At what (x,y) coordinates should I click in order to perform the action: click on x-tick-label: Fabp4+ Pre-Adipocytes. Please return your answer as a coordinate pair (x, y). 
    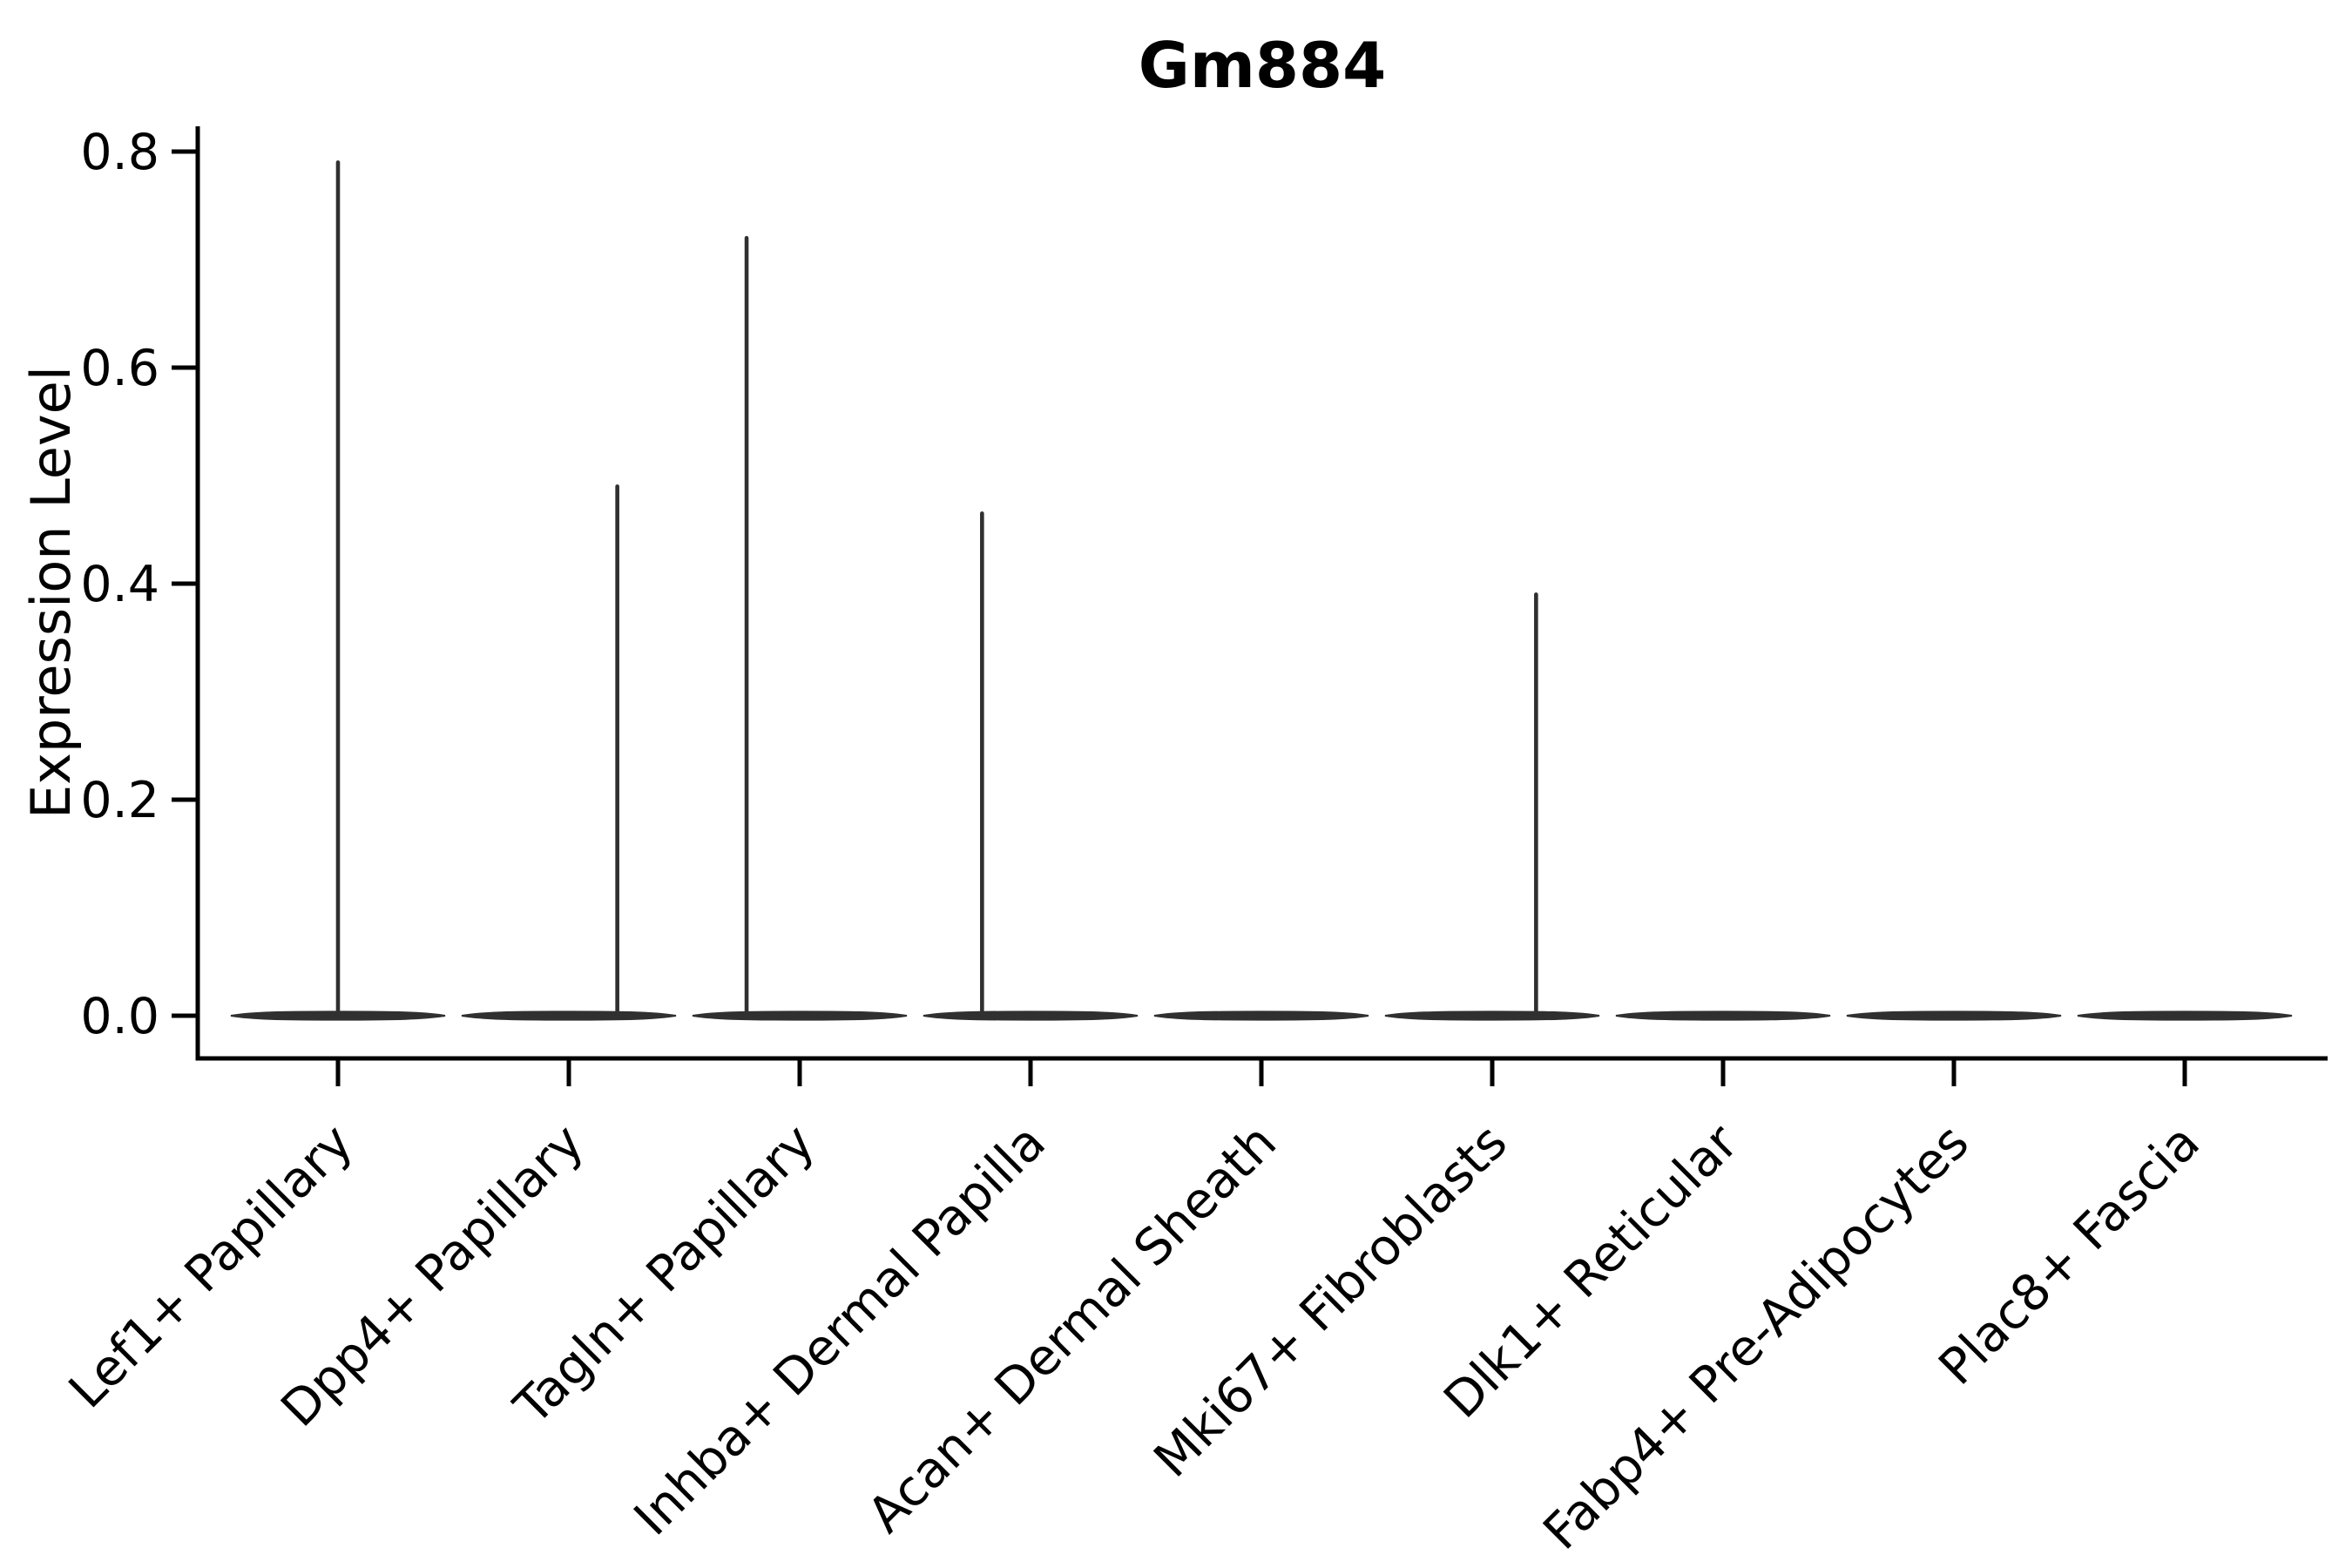
    Looking at the image, I should click on (1755, 1336).